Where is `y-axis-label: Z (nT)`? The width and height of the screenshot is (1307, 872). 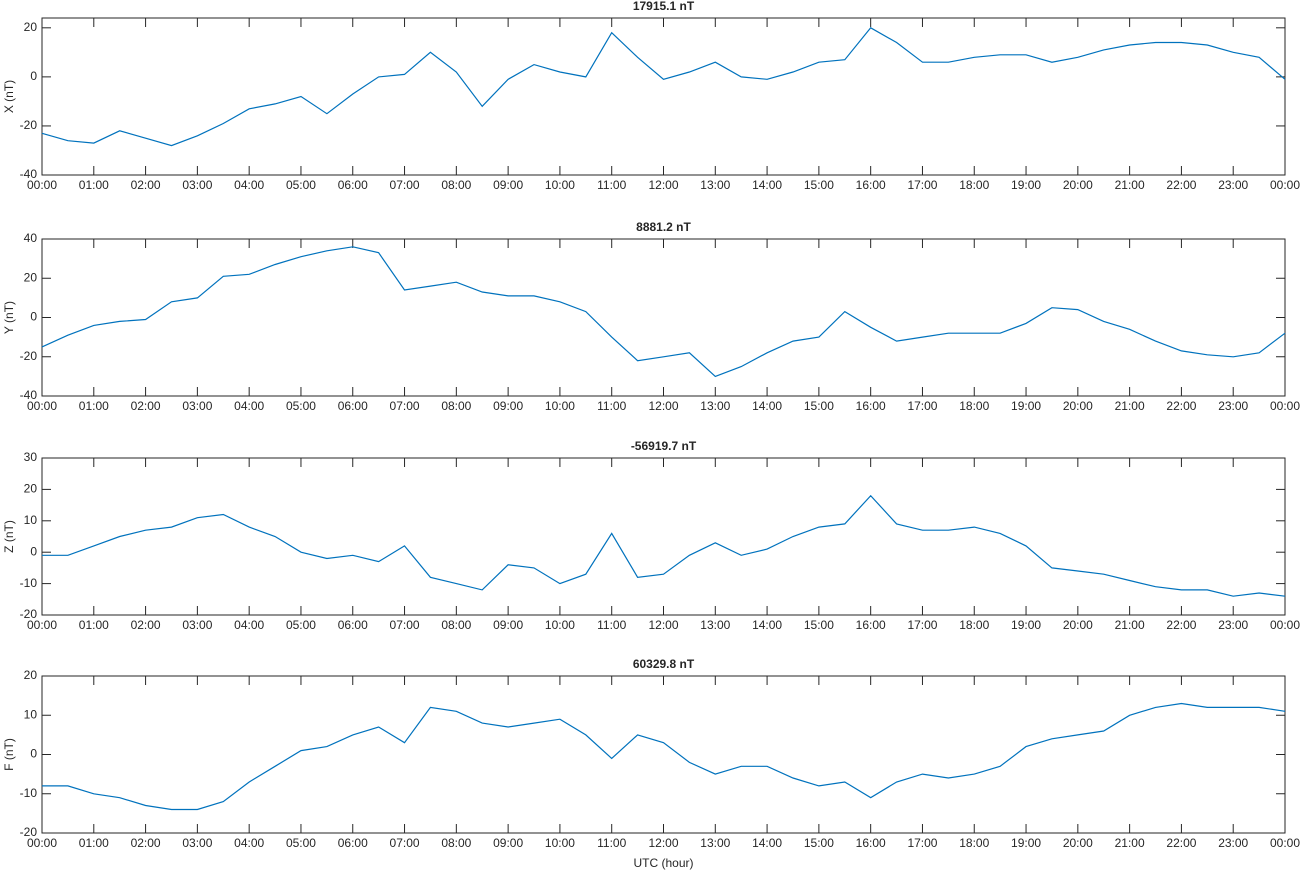 y-axis-label: Z (nT) is located at coordinates (9, 536).